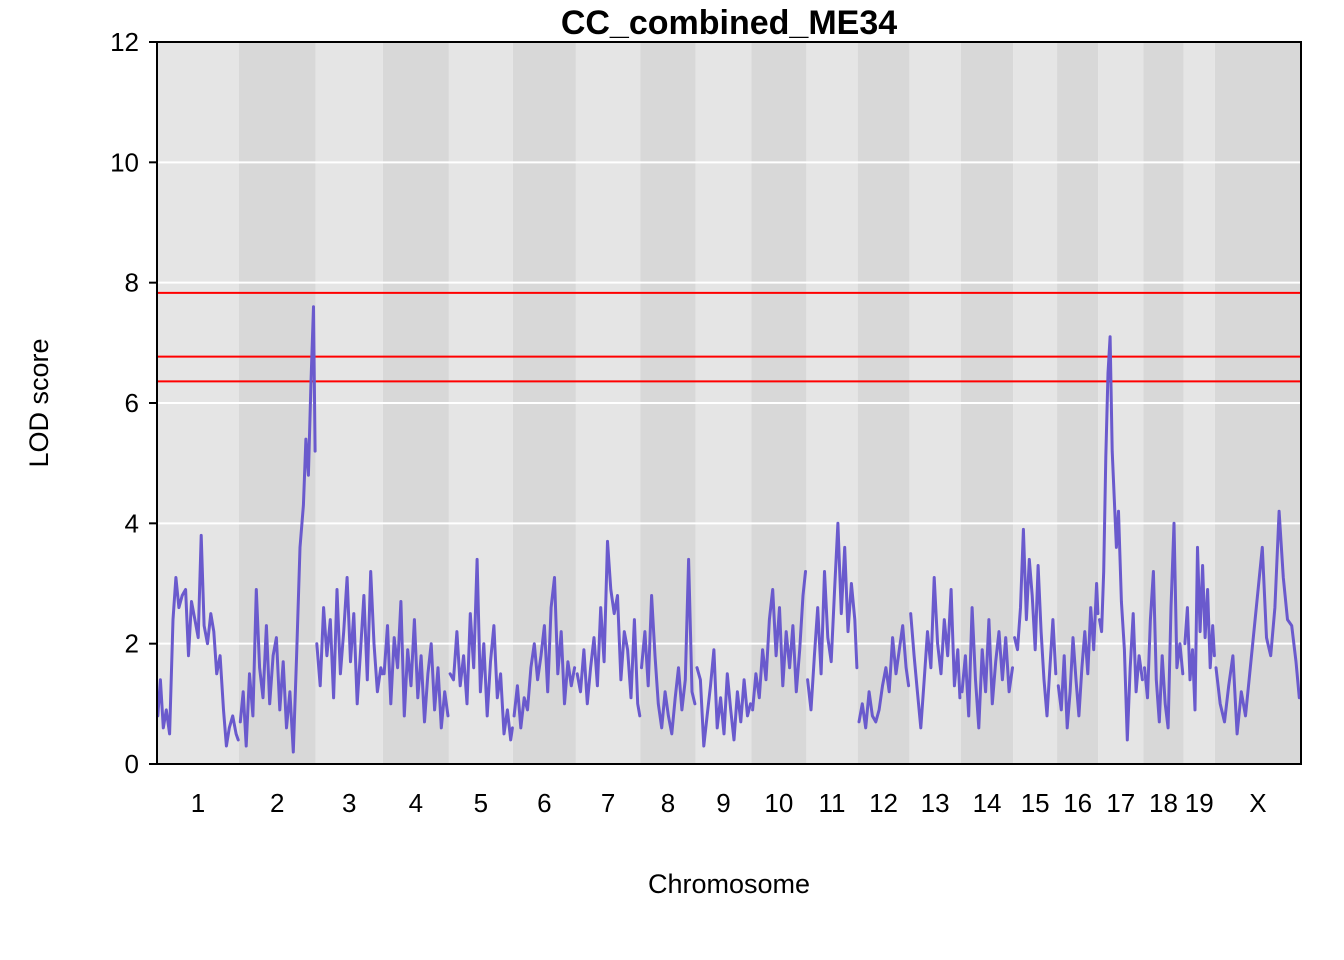 The height and width of the screenshot is (960, 1344). I want to click on x-axis: 1 2 3 4 5 6 7 8 9 10 11 12 13 14 15 16 17 18 19 X, so click(729, 803).